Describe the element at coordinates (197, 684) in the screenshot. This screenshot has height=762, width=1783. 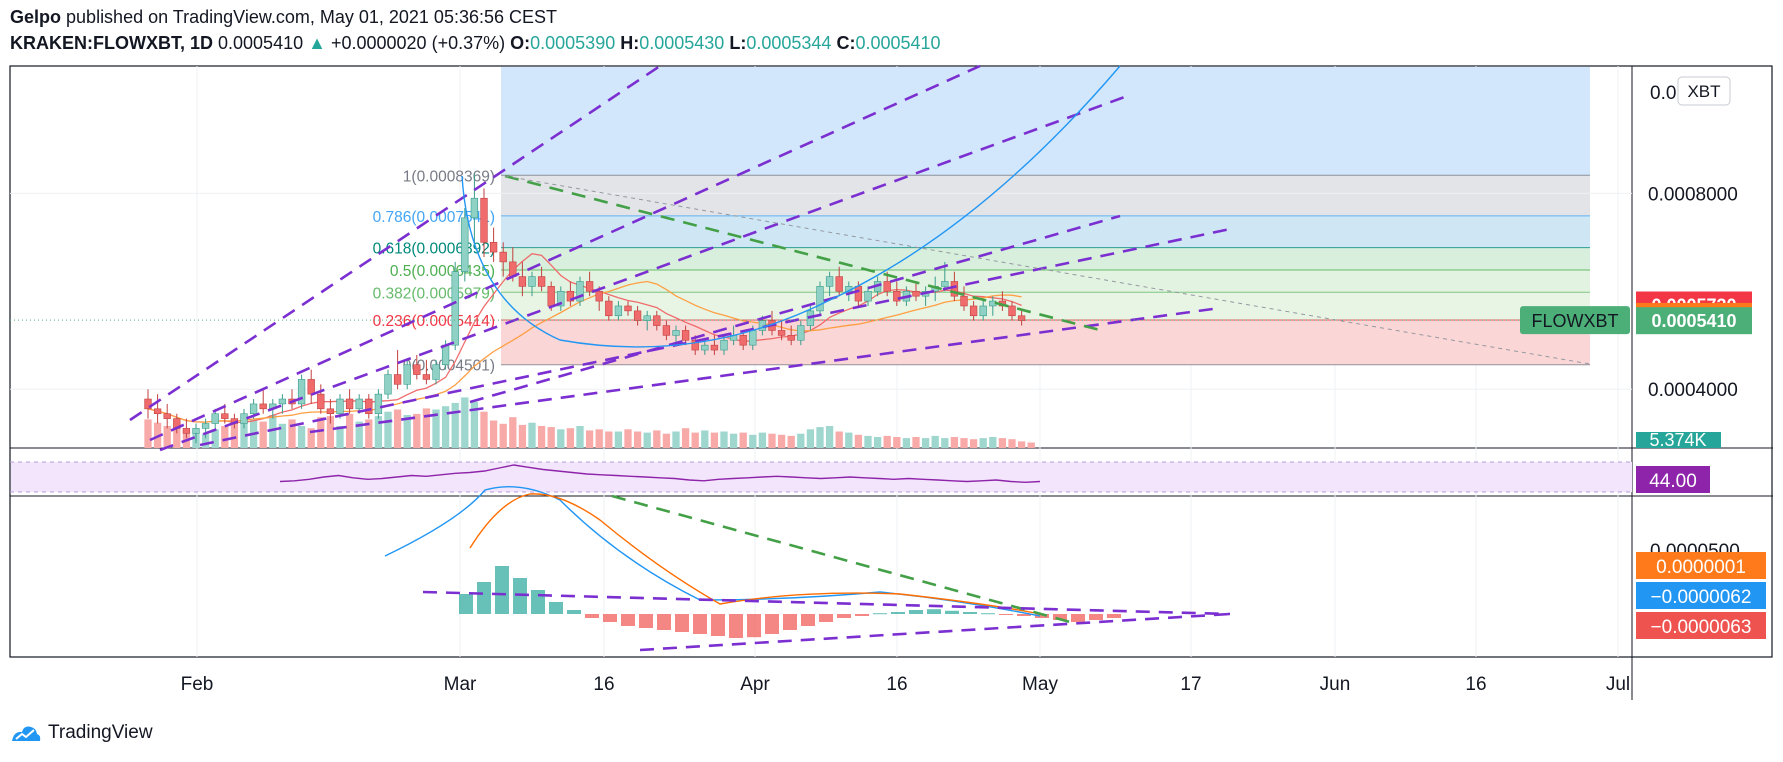
I see `time-tick-label: Feb` at that location.